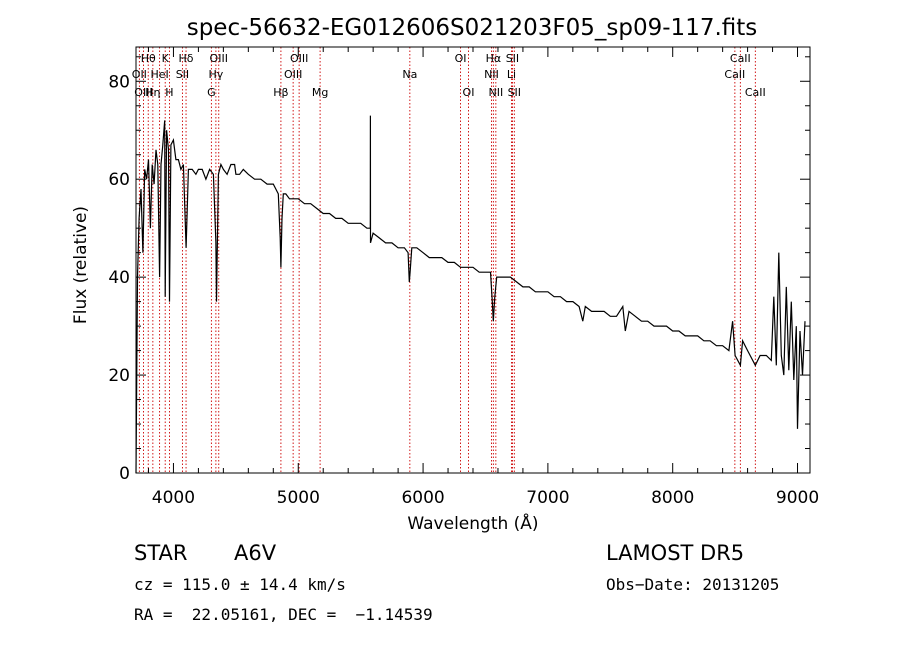 This screenshot has width=900, height=649. I want to click on line-label: Li, so click(511, 74).